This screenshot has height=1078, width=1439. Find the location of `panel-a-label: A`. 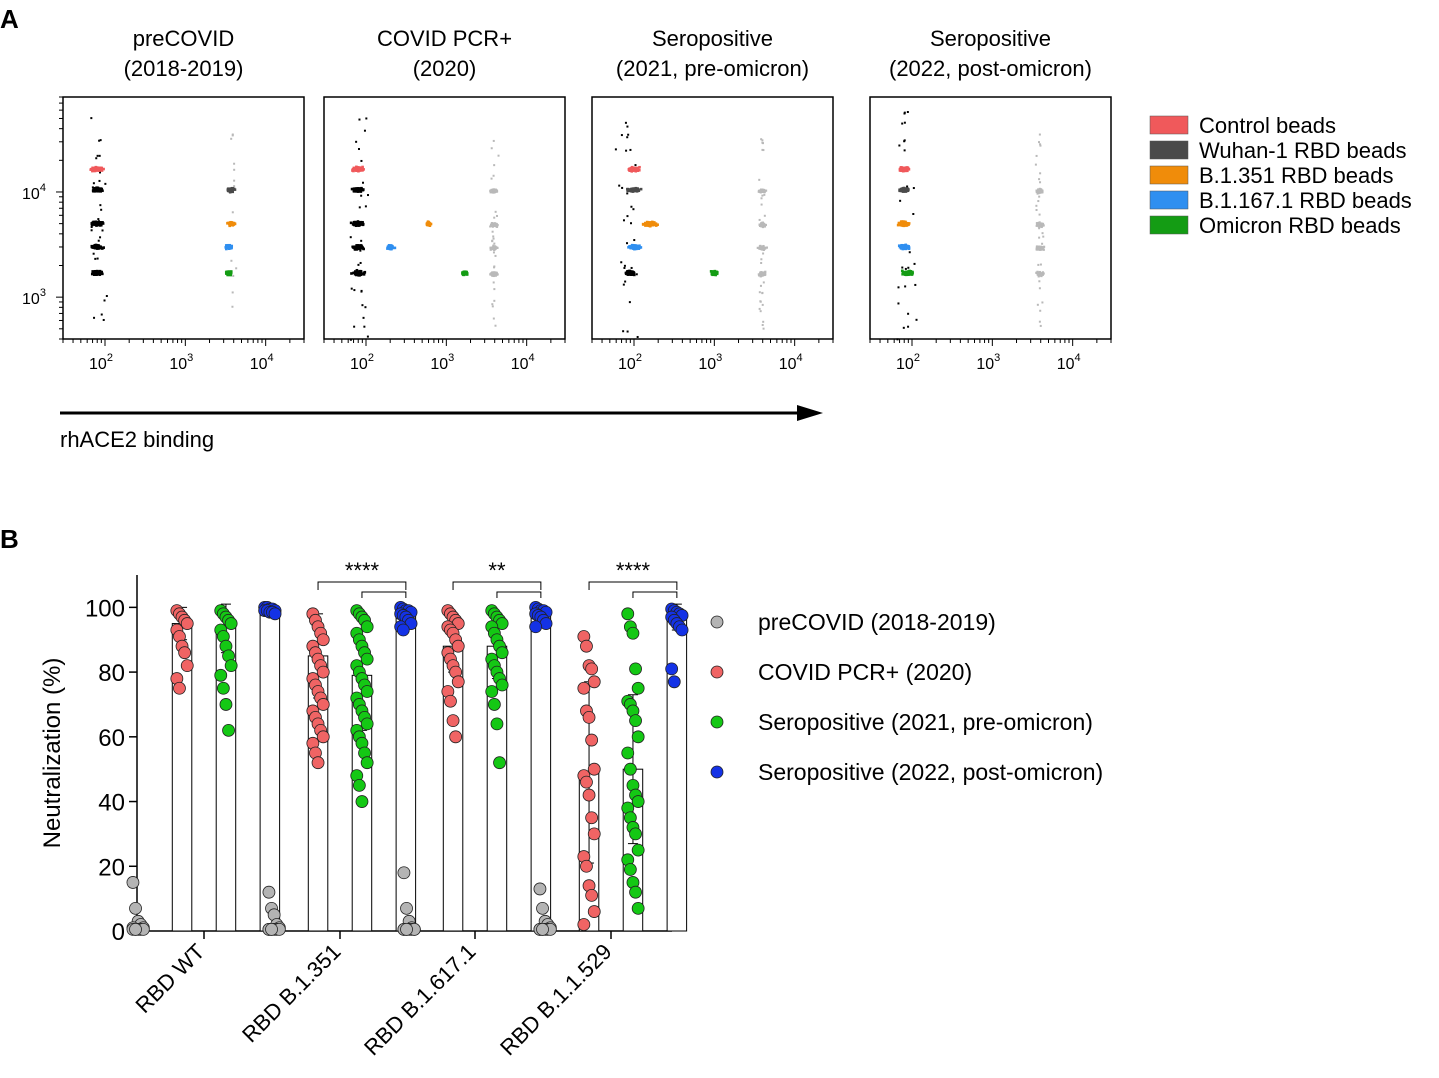

panel-a-label: A is located at coordinates (9, 19).